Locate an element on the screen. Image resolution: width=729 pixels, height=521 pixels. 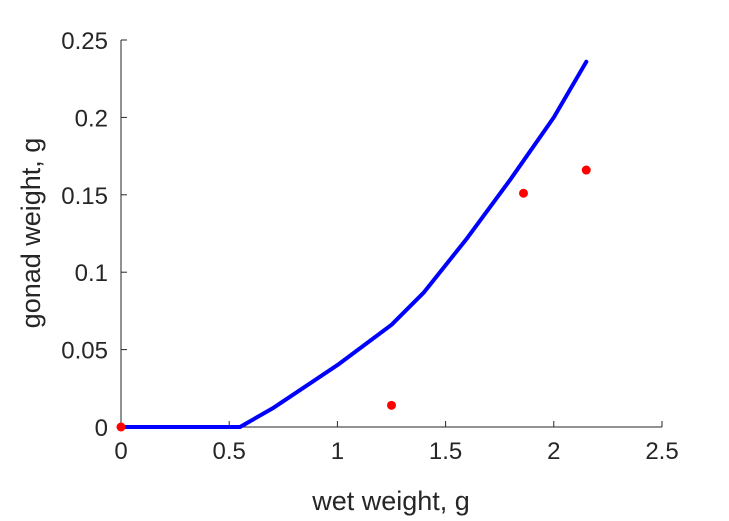
y-ticks: 0 0.05 0.1 0.15 0.2 0.25 is located at coordinates (94, 235).